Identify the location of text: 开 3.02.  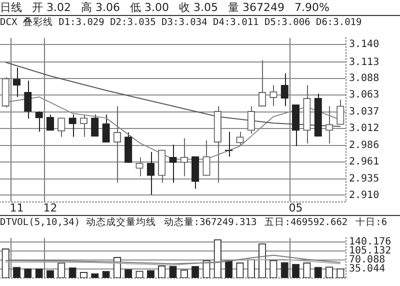
(51, 7).